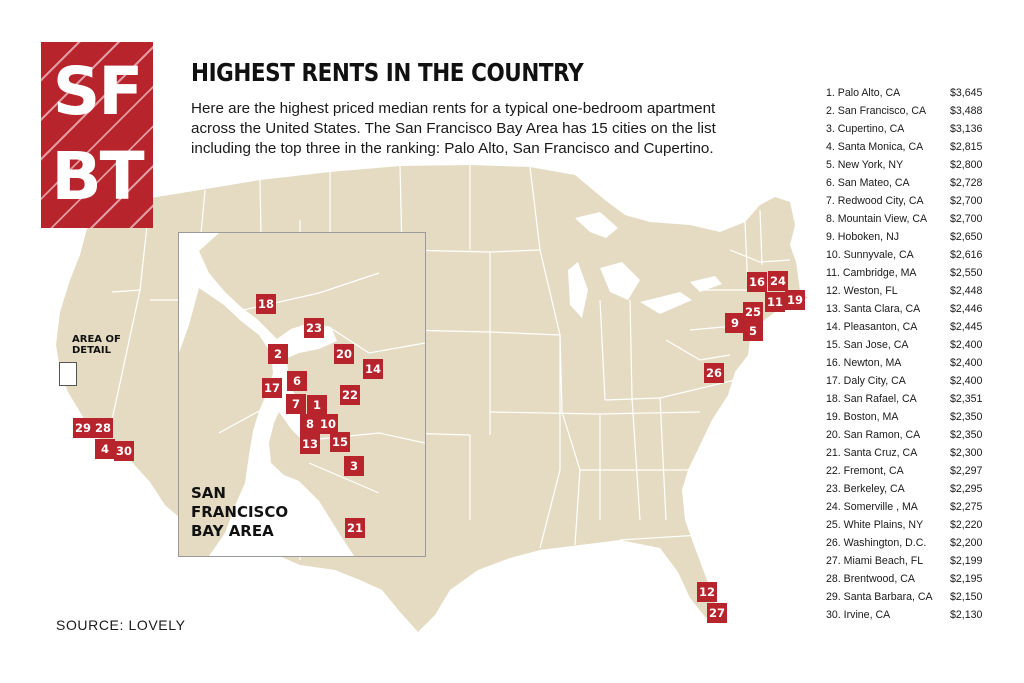 This screenshot has height=683, width=1024. I want to click on rank-city: 19. Boston, MA, so click(862, 417).